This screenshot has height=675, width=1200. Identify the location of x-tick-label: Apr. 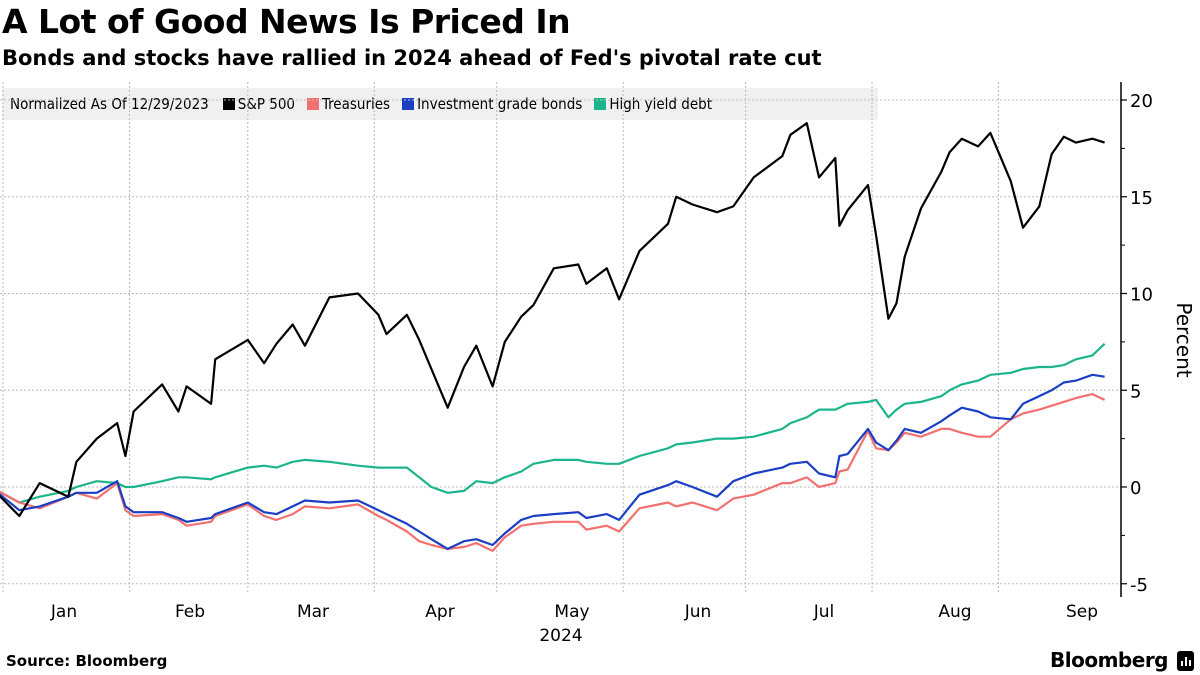
(439, 612).